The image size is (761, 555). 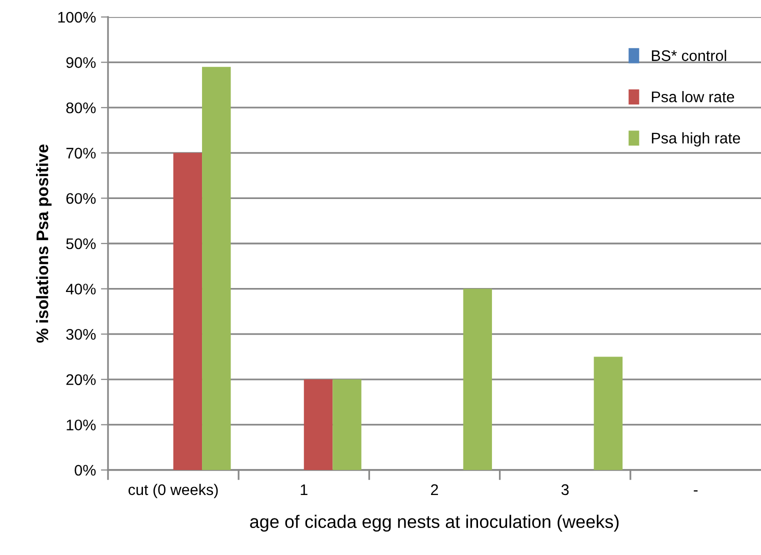 I want to click on y-tick-label: 0%, so click(x=85, y=470).